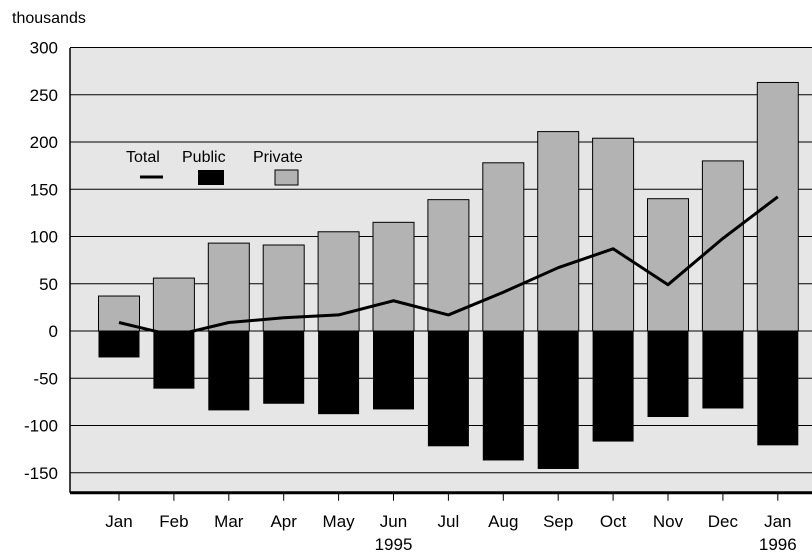  I want to click on x-tick-label: Dec, so click(723, 521).